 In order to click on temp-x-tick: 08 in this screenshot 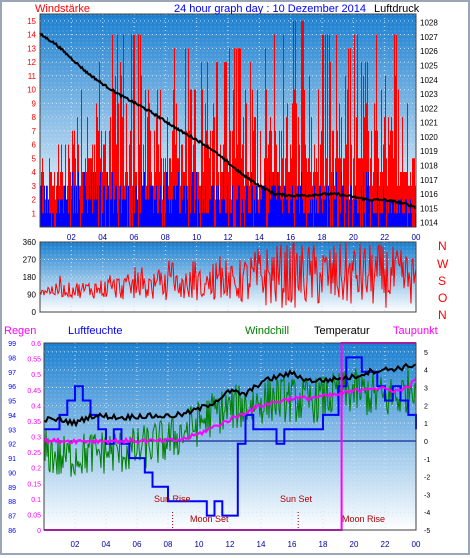, I will do `click(168, 544)`.